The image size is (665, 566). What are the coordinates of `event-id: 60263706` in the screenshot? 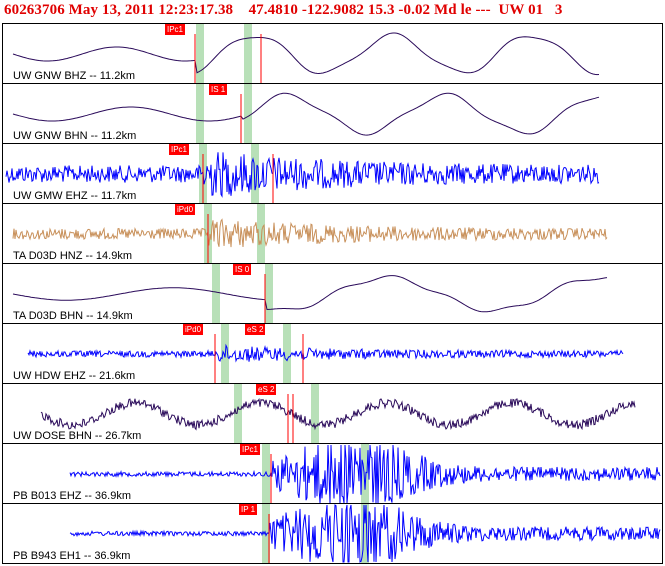 It's located at (34, 10).